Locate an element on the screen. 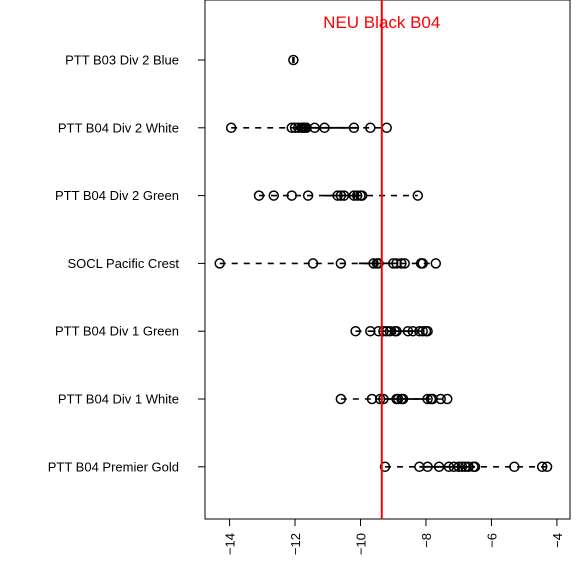 The width and height of the screenshot is (576, 575). x-tick-label: −14 is located at coordinates (230, 544).